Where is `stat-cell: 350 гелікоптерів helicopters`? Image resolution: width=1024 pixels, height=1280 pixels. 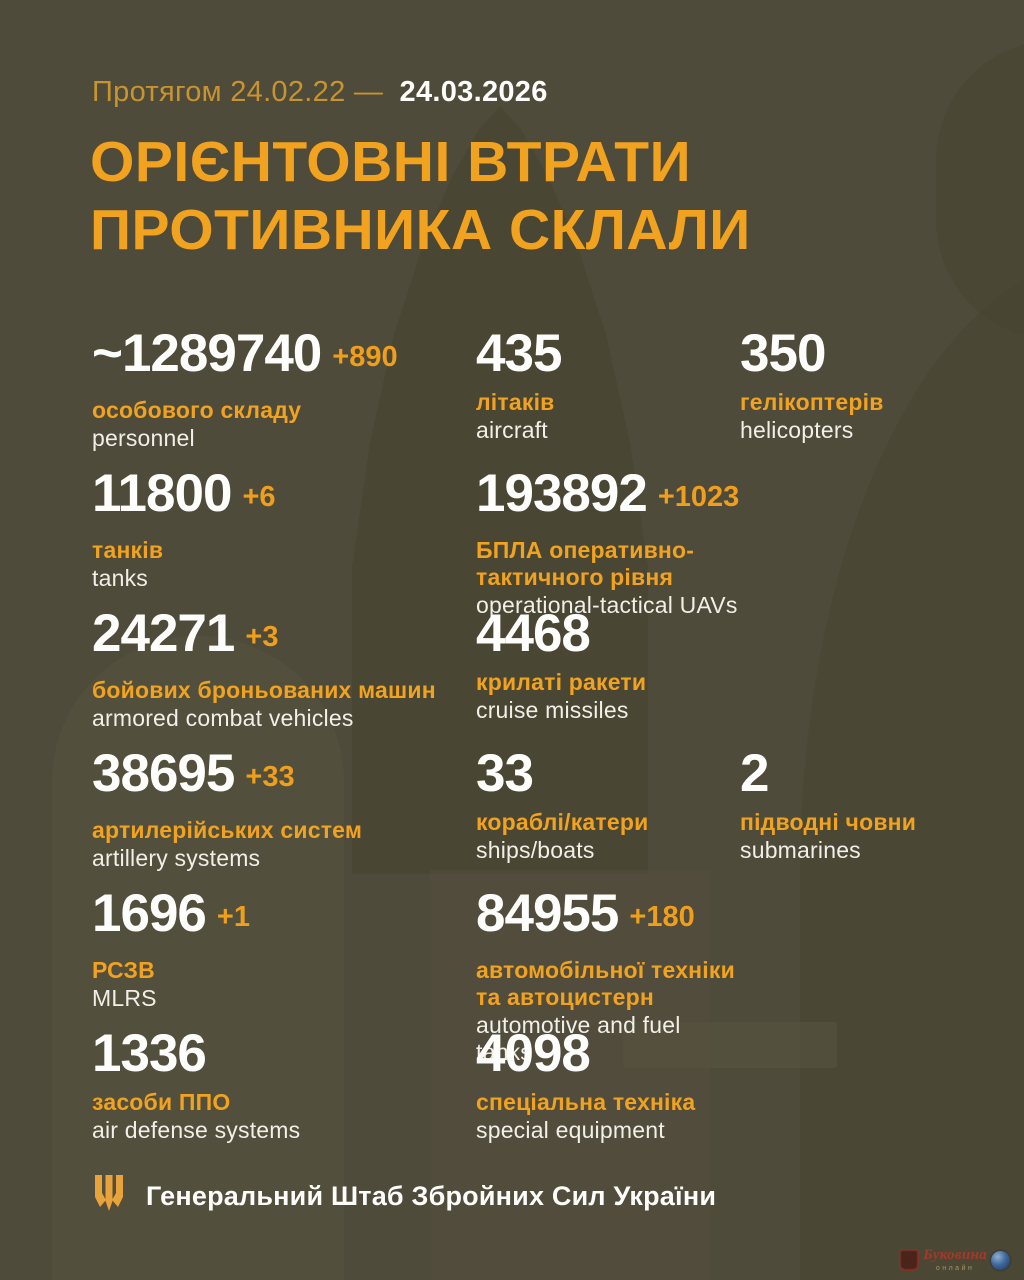
stat-cell: 350 гелікоптерів helicopters is located at coordinates (877, 385).